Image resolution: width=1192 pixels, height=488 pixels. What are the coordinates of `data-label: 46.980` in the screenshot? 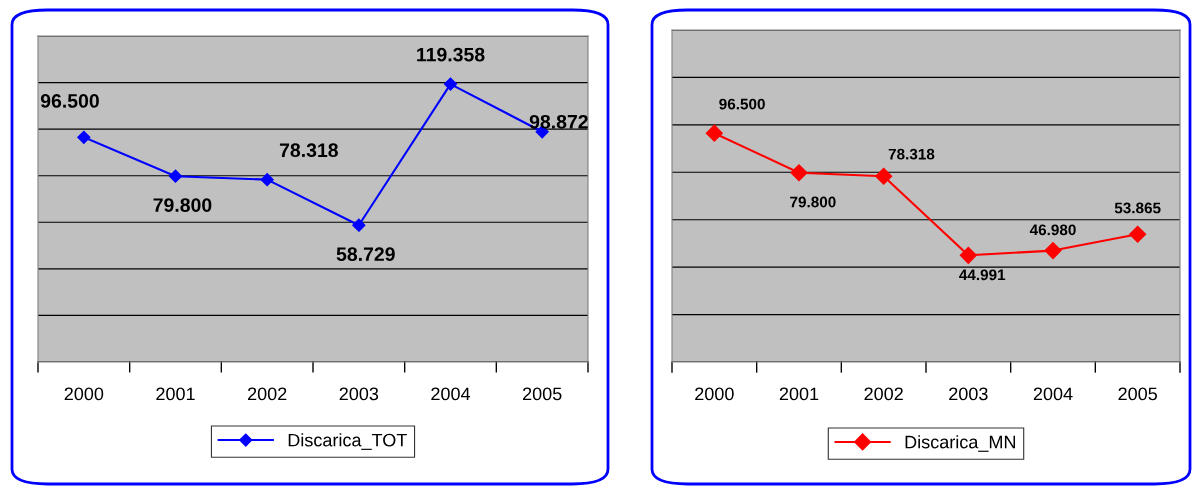 It's located at (1052, 230).